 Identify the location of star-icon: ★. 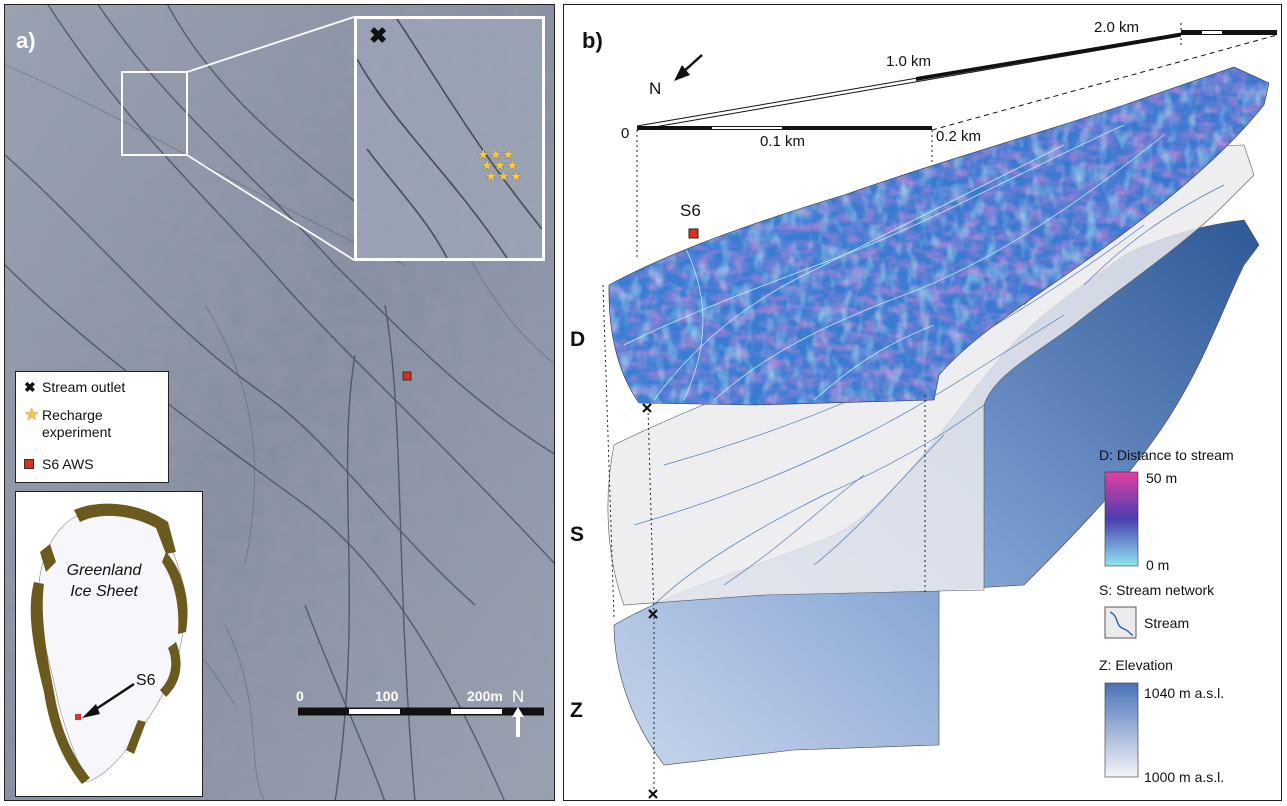
(32, 414).